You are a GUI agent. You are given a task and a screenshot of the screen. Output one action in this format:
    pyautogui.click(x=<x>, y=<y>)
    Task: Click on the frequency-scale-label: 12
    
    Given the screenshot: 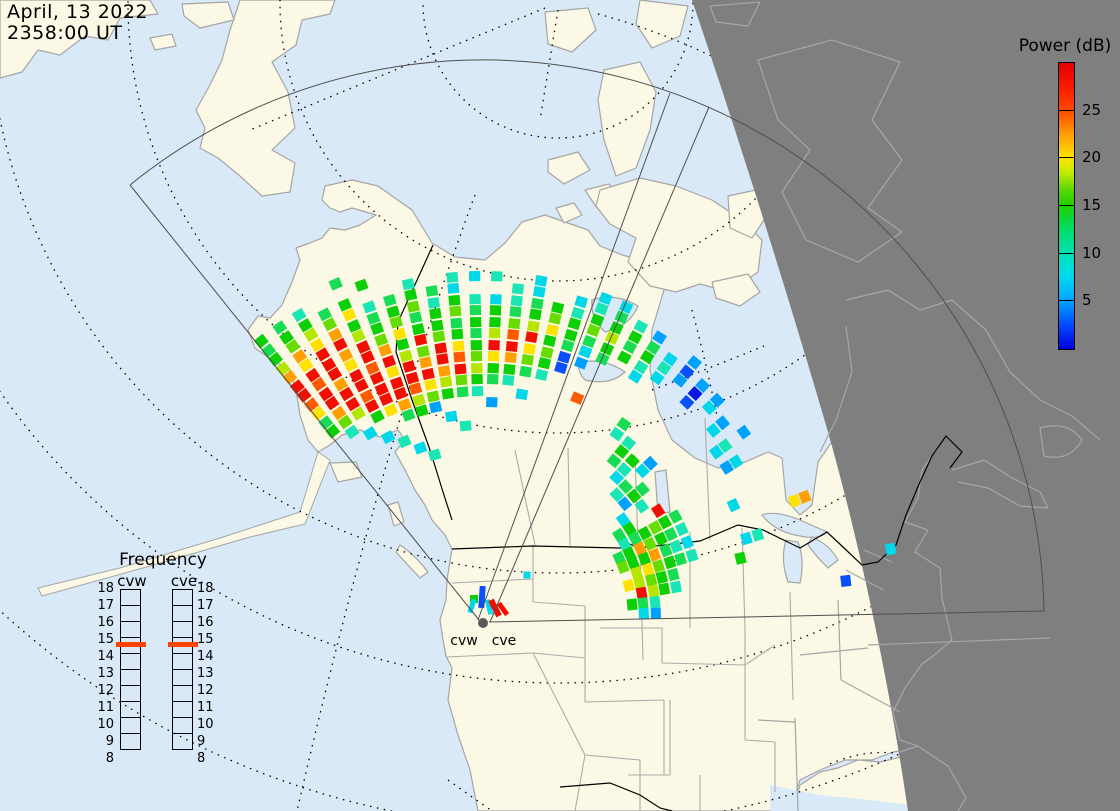 What is the action you would take?
    pyautogui.click(x=205, y=690)
    